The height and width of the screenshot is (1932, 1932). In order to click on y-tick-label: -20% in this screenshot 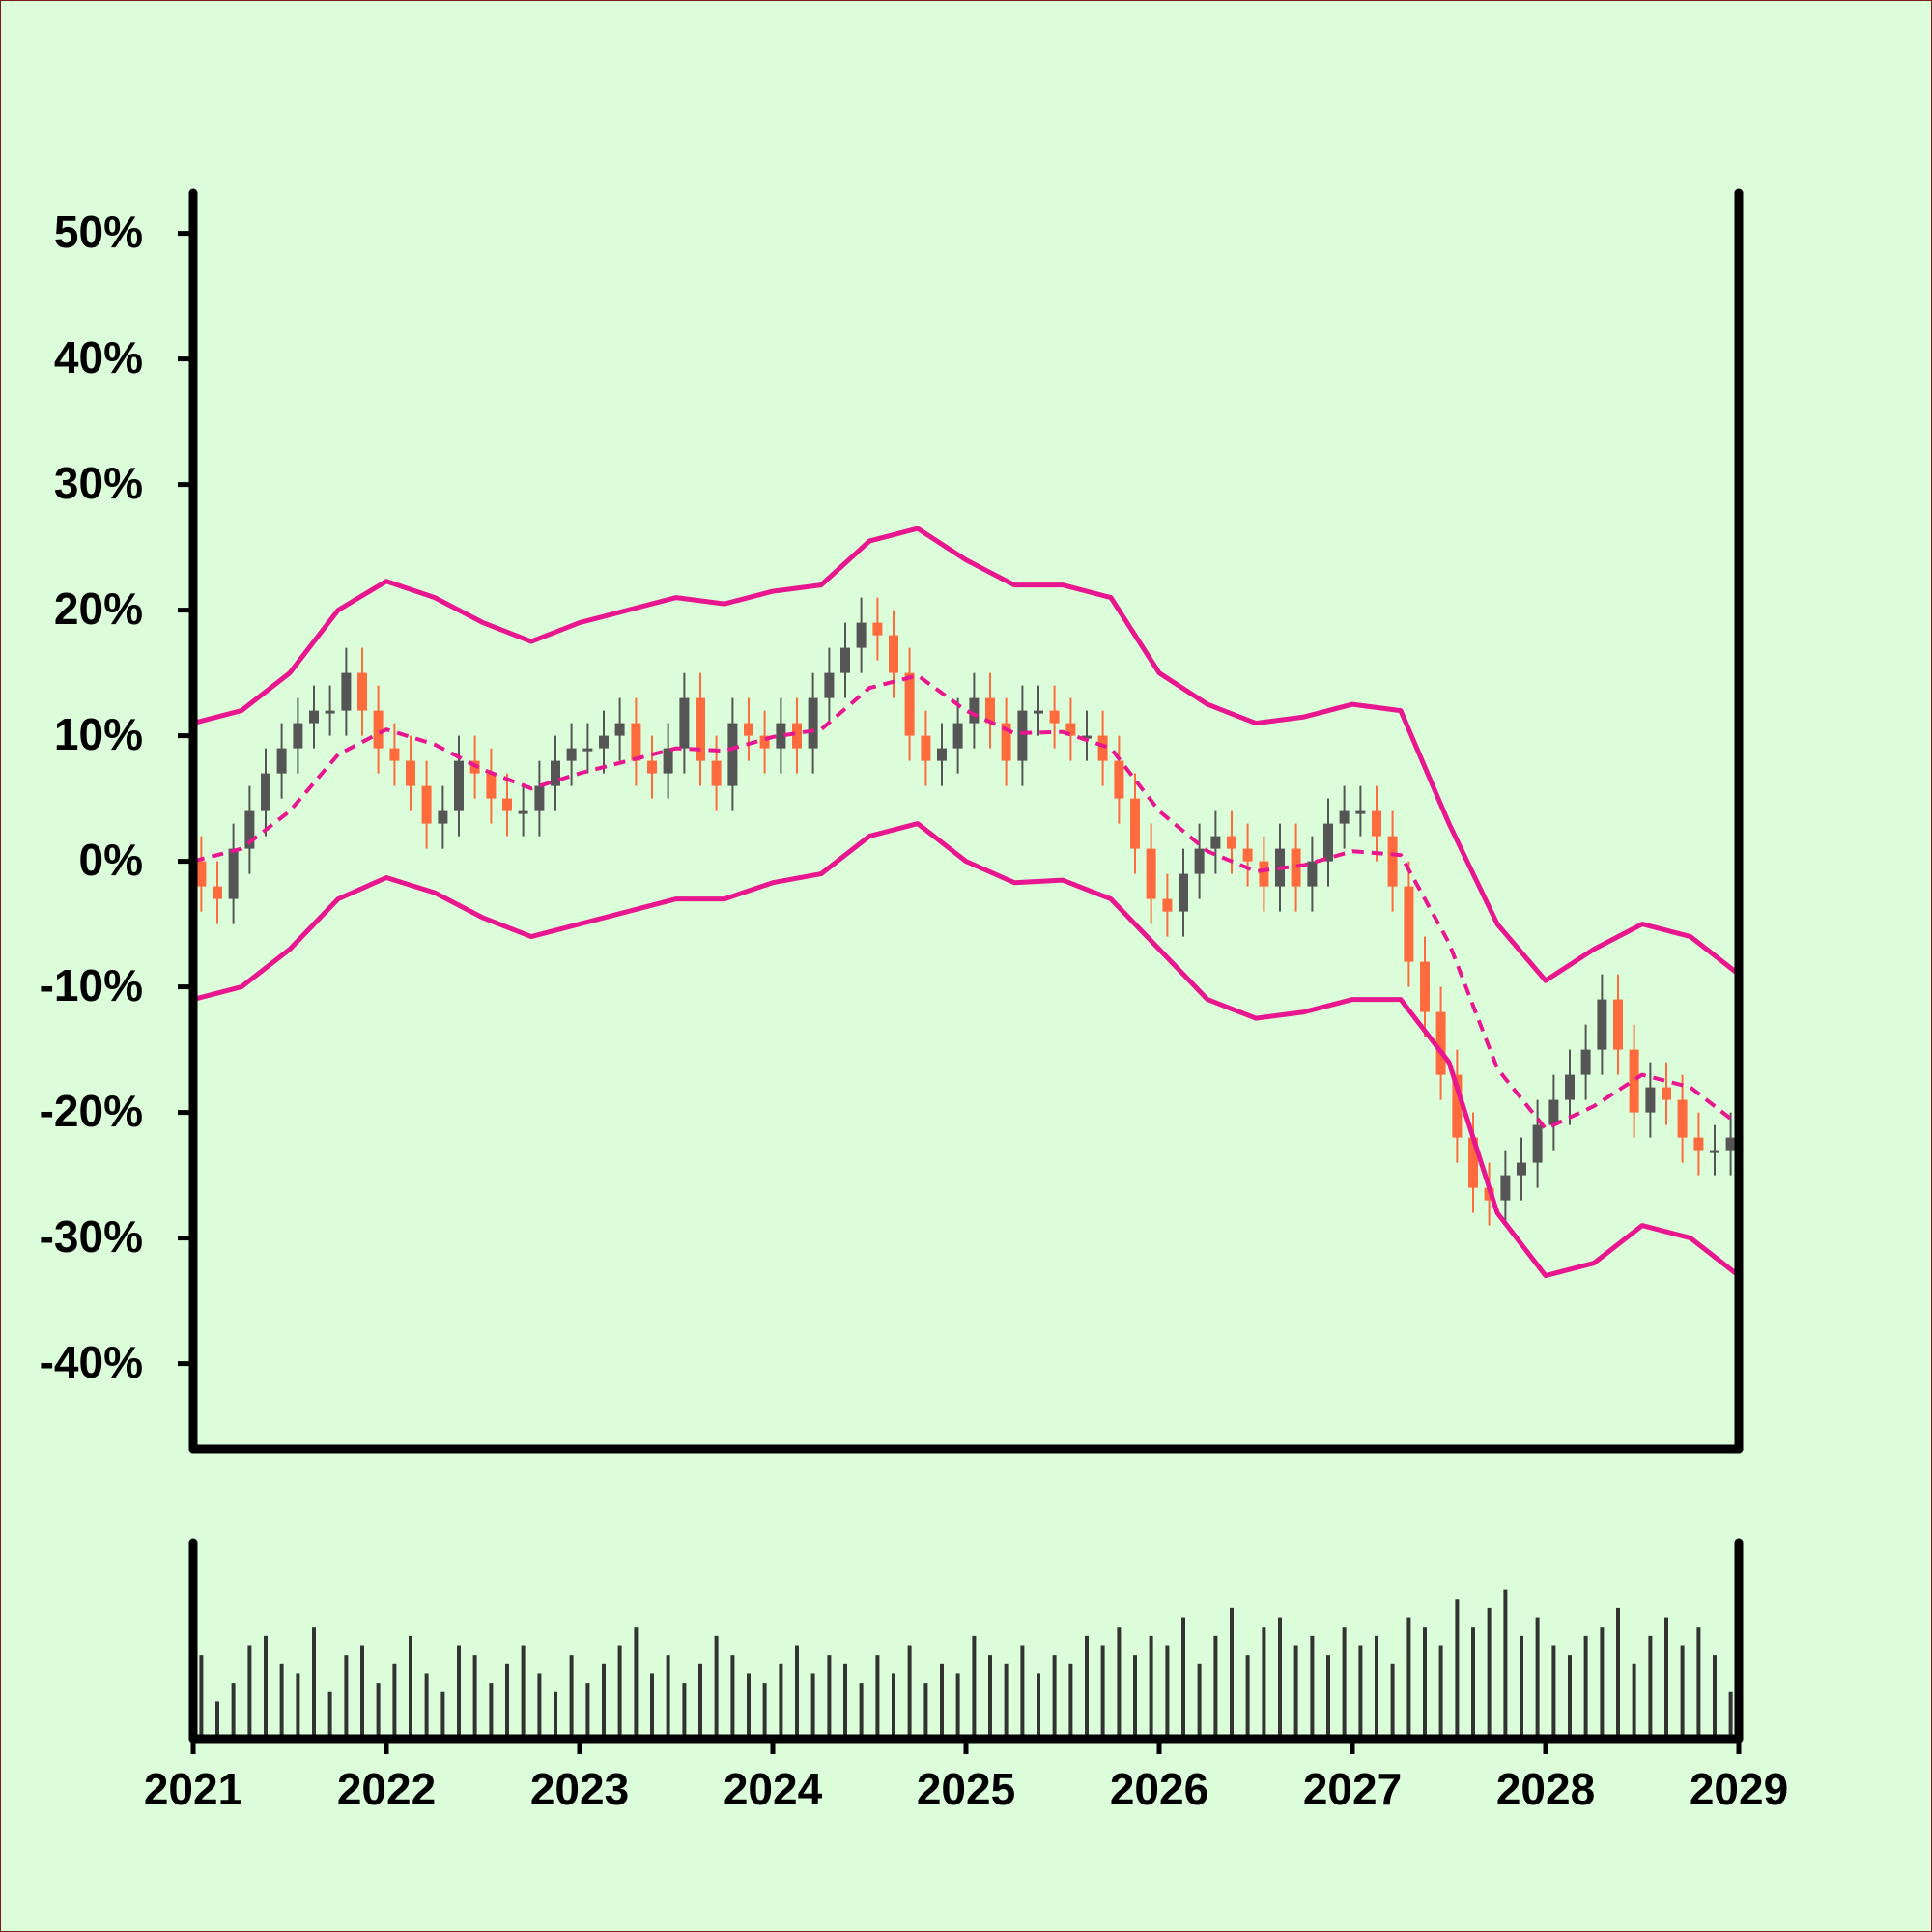, I will do `click(91, 1111)`.